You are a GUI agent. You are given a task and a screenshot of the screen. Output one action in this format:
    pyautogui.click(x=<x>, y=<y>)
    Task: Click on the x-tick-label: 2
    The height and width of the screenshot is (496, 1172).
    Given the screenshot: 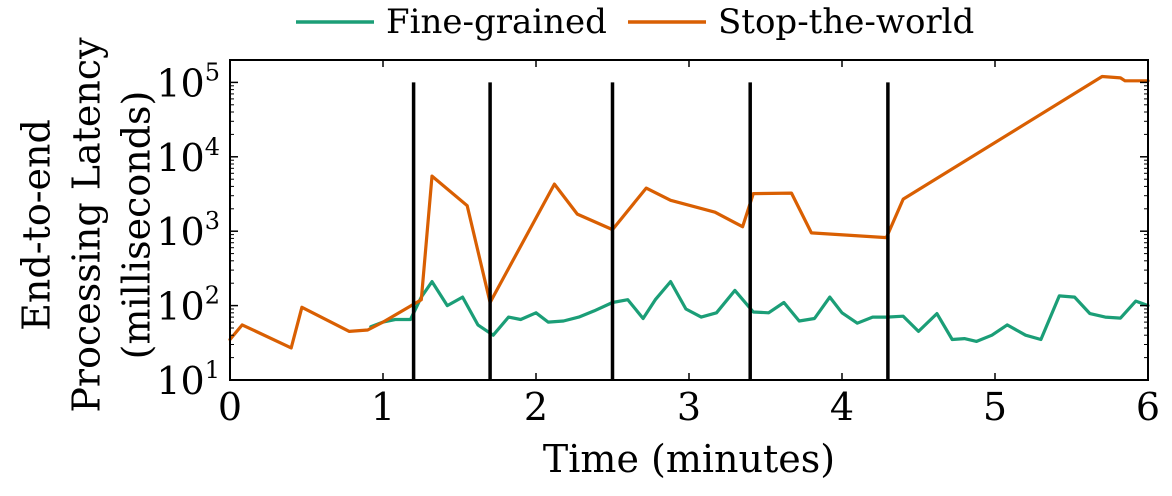 What is the action you would take?
    pyautogui.click(x=536, y=407)
    